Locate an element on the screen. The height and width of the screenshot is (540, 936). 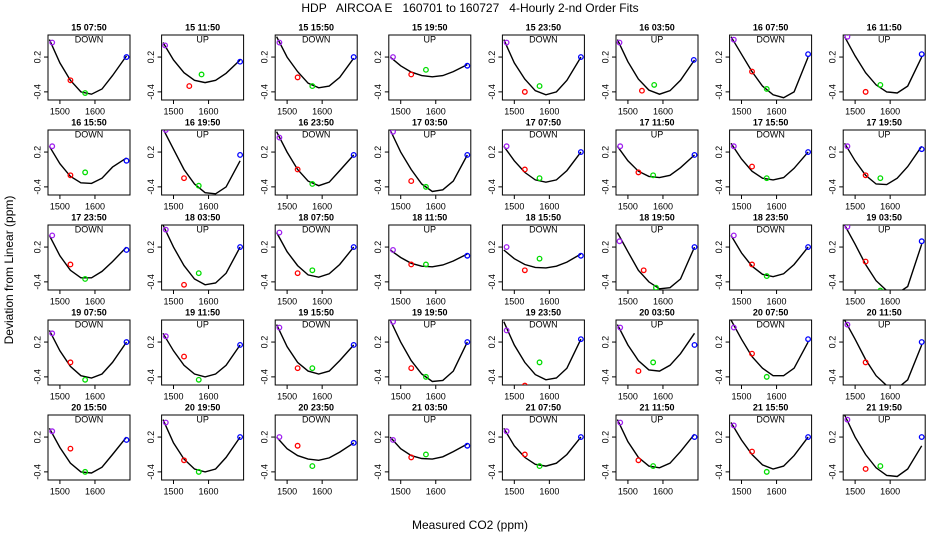
panel: 16 15:50 DOWN 1500 1600 -0.4 0.2 is located at coordinates (81, 164).